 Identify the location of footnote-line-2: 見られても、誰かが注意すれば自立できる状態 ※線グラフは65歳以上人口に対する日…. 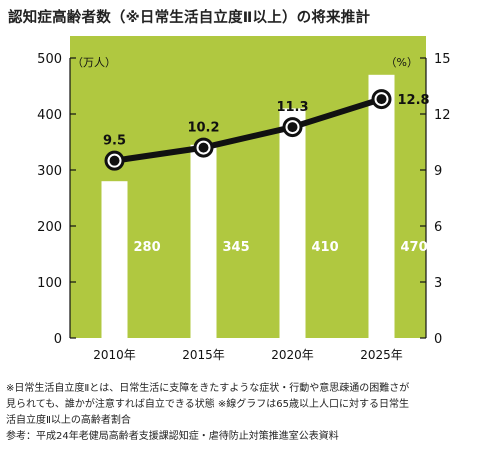
(207, 404).